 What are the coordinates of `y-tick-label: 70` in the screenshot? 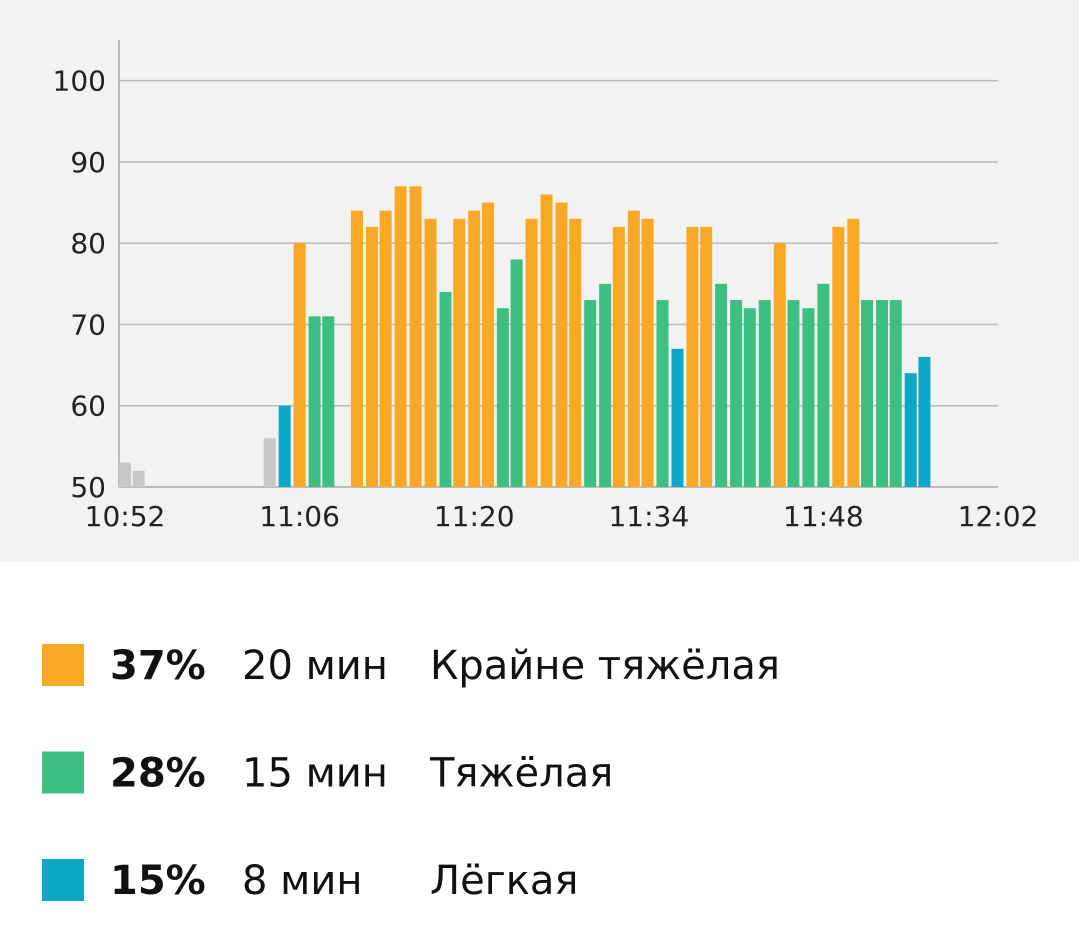 It's located at (88, 324).